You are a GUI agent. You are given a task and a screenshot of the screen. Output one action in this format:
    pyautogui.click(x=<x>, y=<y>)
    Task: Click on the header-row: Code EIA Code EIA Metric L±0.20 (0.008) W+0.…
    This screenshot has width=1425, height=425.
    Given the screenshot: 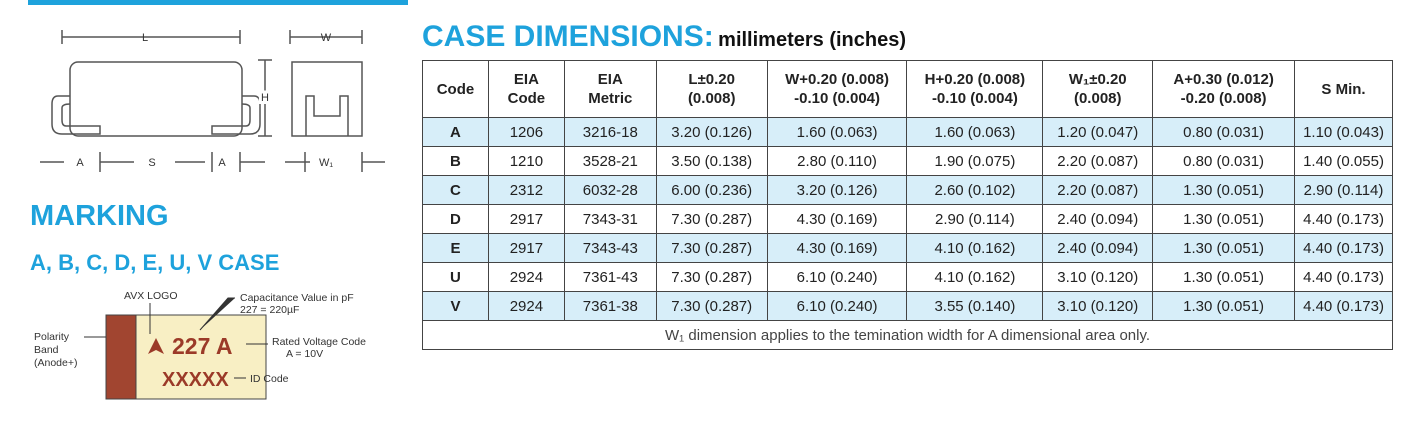 What is the action you would take?
    pyautogui.click(x=907, y=89)
    